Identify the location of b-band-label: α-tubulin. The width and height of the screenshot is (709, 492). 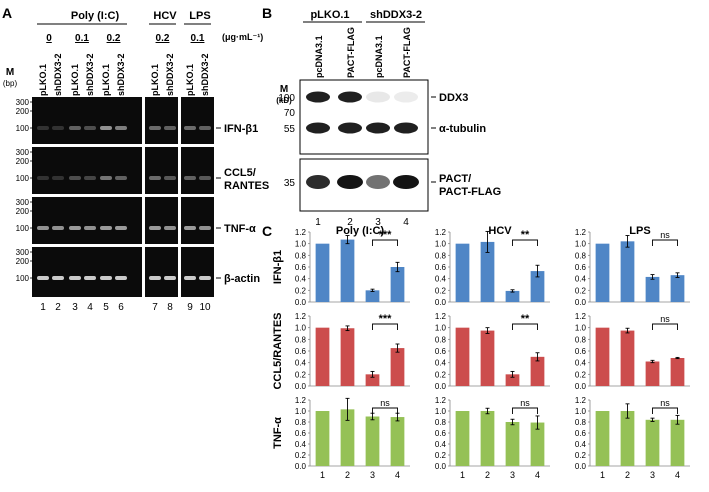
(462, 129).